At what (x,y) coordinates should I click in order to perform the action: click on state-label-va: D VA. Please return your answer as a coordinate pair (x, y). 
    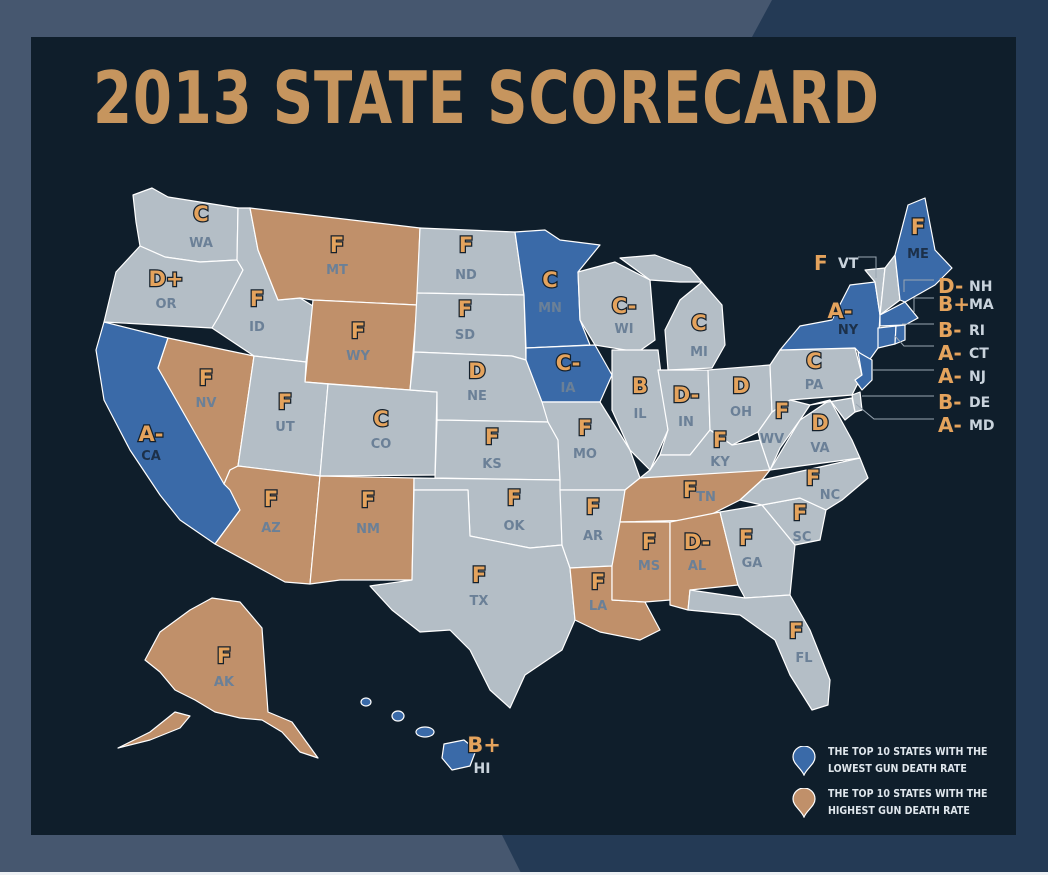
    Looking at the image, I should click on (820, 433).